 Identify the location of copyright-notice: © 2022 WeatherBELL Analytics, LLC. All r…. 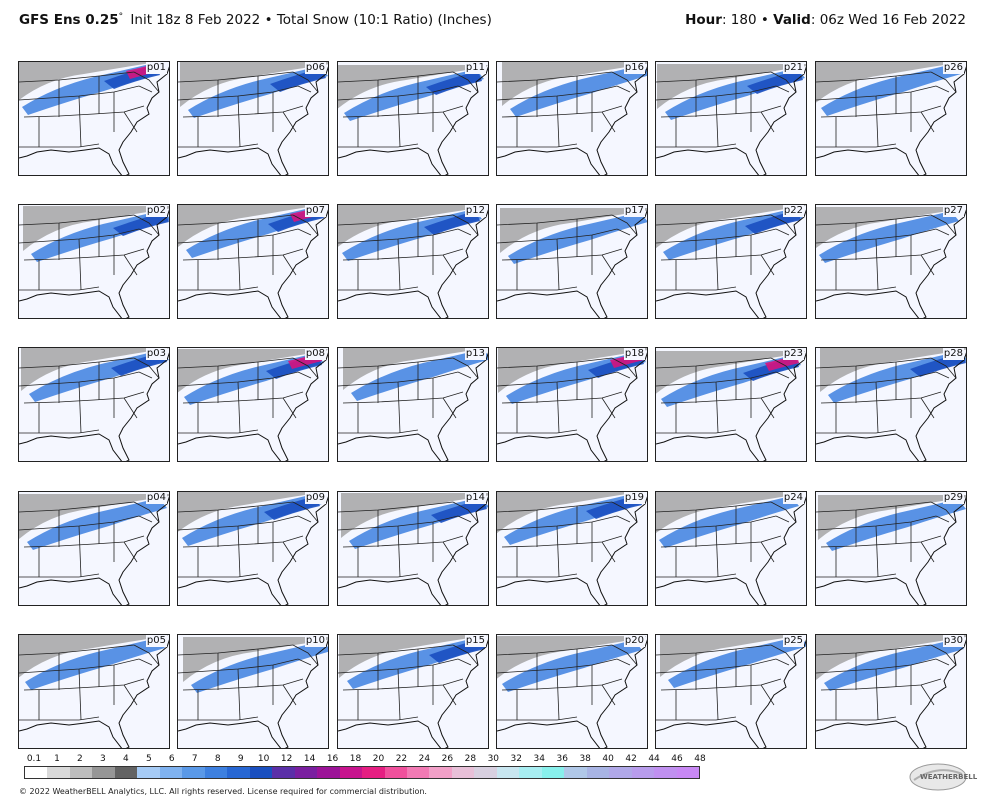
(223, 791).